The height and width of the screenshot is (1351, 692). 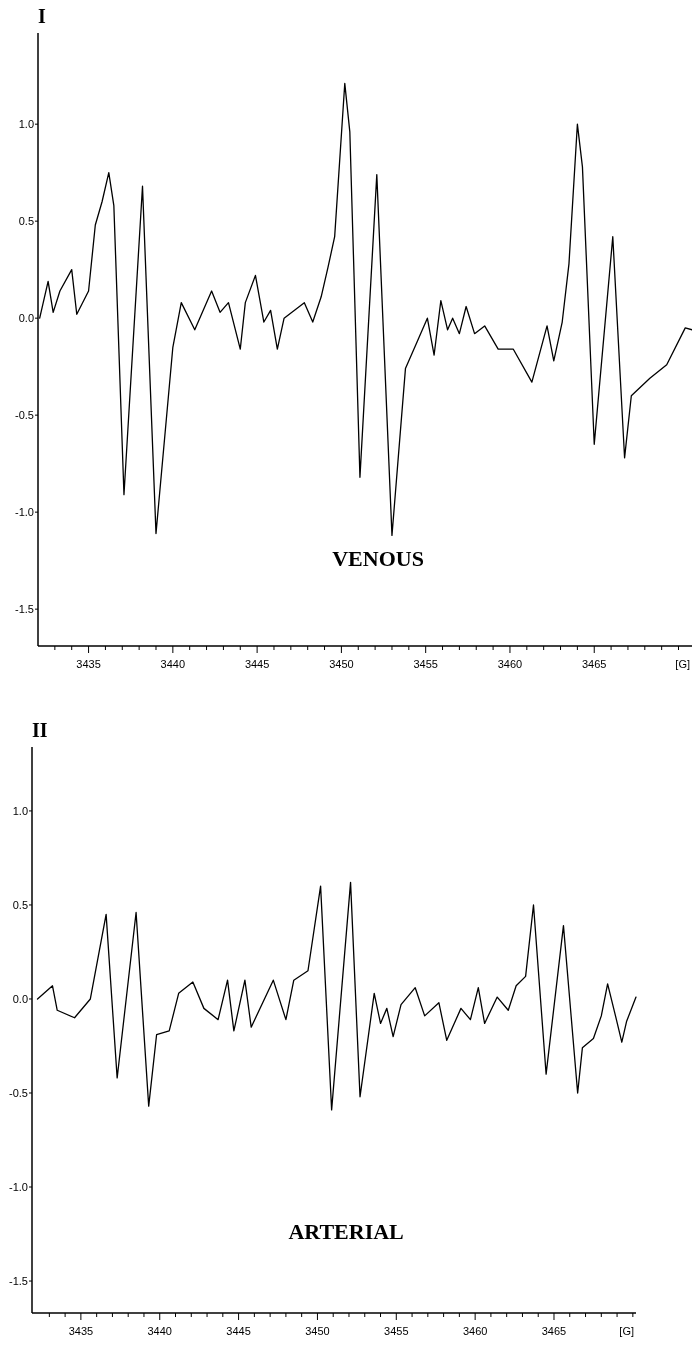 I want to click on chart-title: II, so click(x=40, y=730).